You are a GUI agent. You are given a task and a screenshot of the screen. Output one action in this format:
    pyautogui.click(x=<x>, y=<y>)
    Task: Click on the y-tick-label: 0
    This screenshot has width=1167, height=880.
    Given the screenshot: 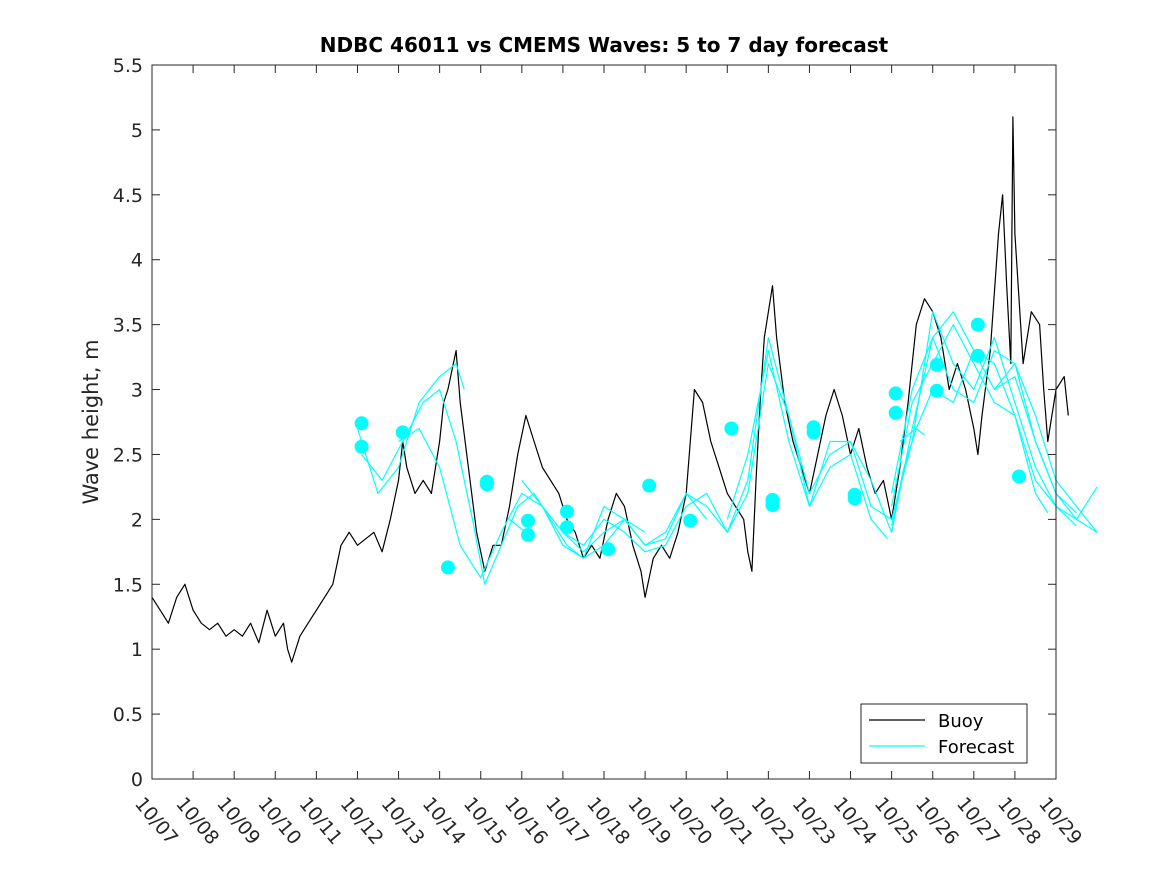 What is the action you would take?
    pyautogui.click(x=137, y=780)
    